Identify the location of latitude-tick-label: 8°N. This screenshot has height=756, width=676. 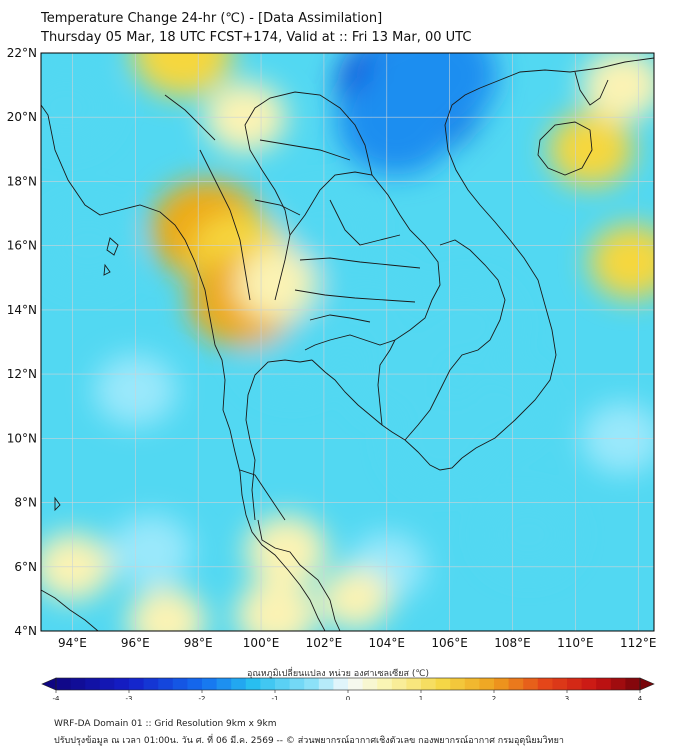
(25, 503).